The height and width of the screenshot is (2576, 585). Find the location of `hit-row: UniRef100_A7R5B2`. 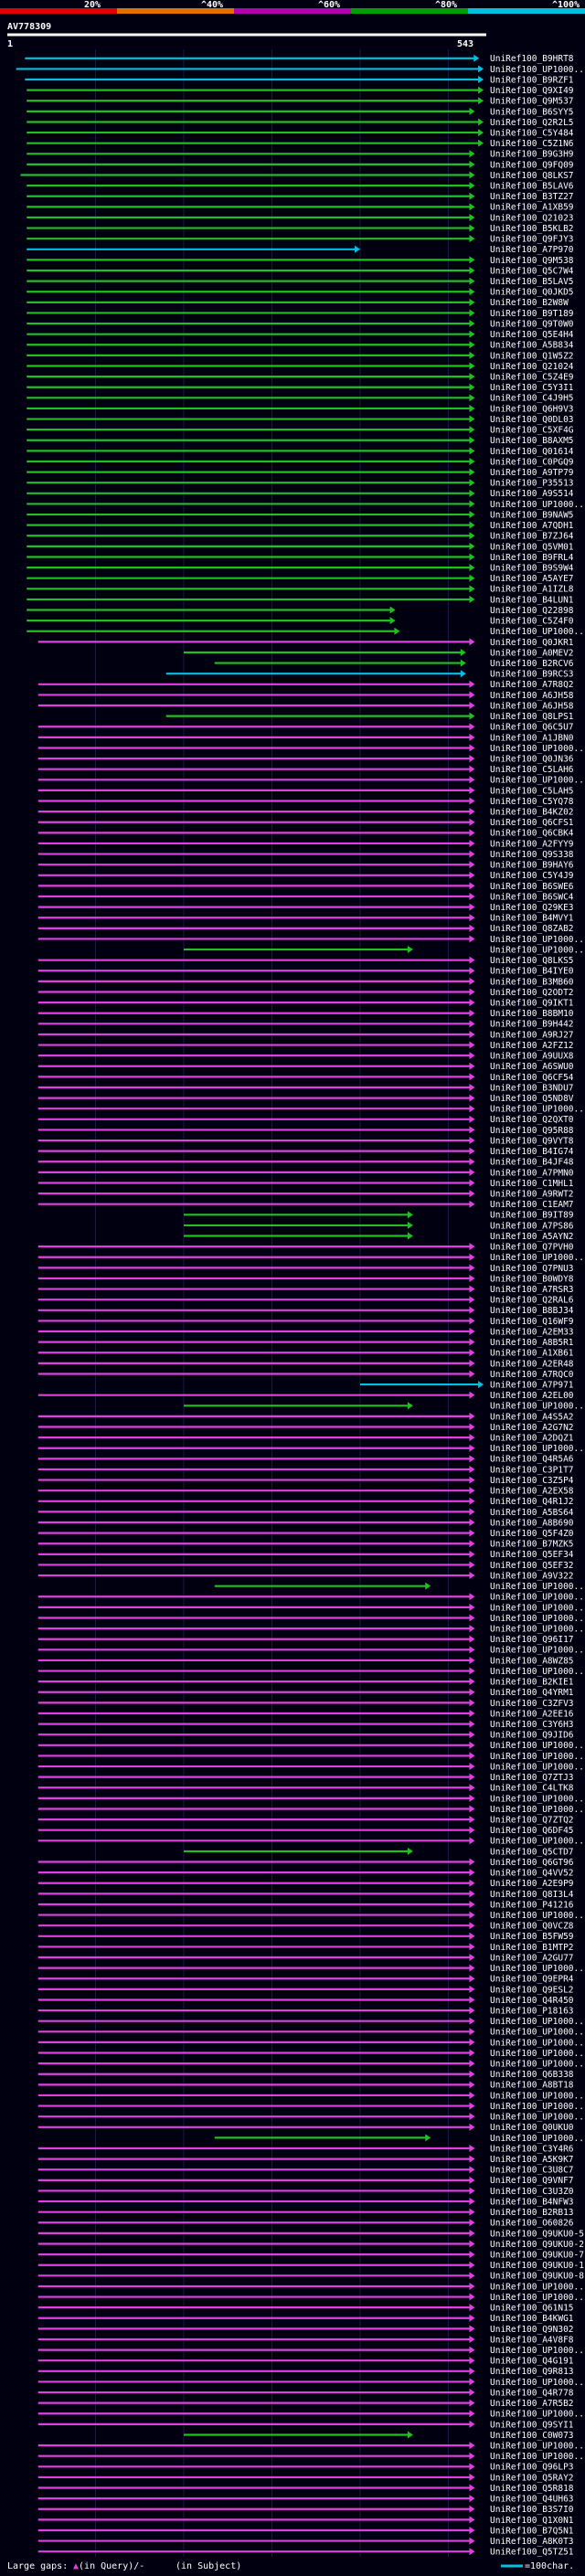

hit-row: UniRef100_A7R5B2 is located at coordinates (305, 2404).